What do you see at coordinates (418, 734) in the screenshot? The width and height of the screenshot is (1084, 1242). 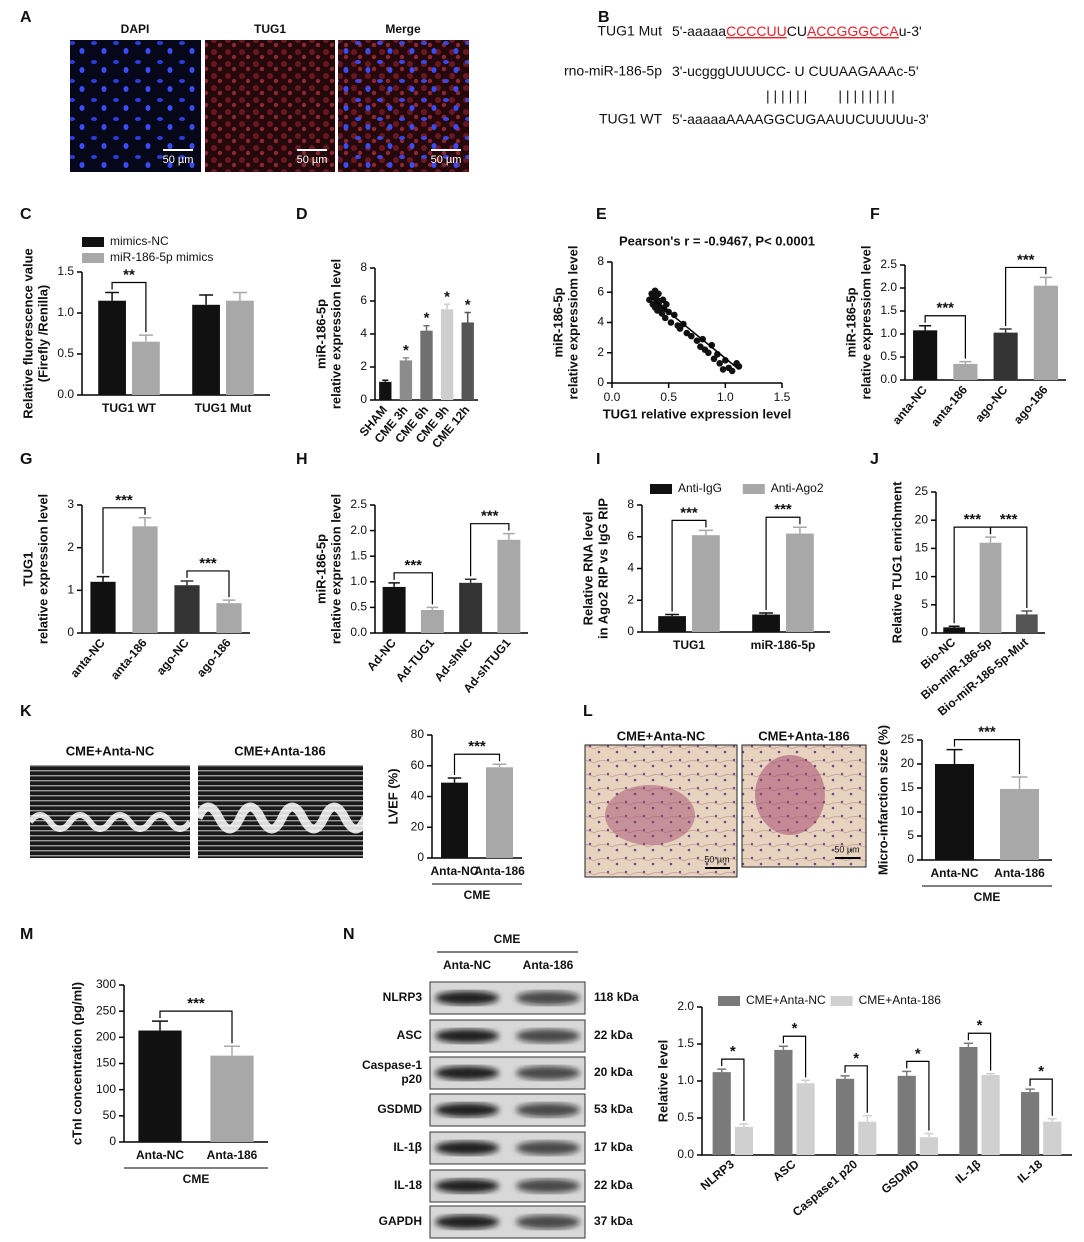 I see `y-tick-label: 80` at bounding box center [418, 734].